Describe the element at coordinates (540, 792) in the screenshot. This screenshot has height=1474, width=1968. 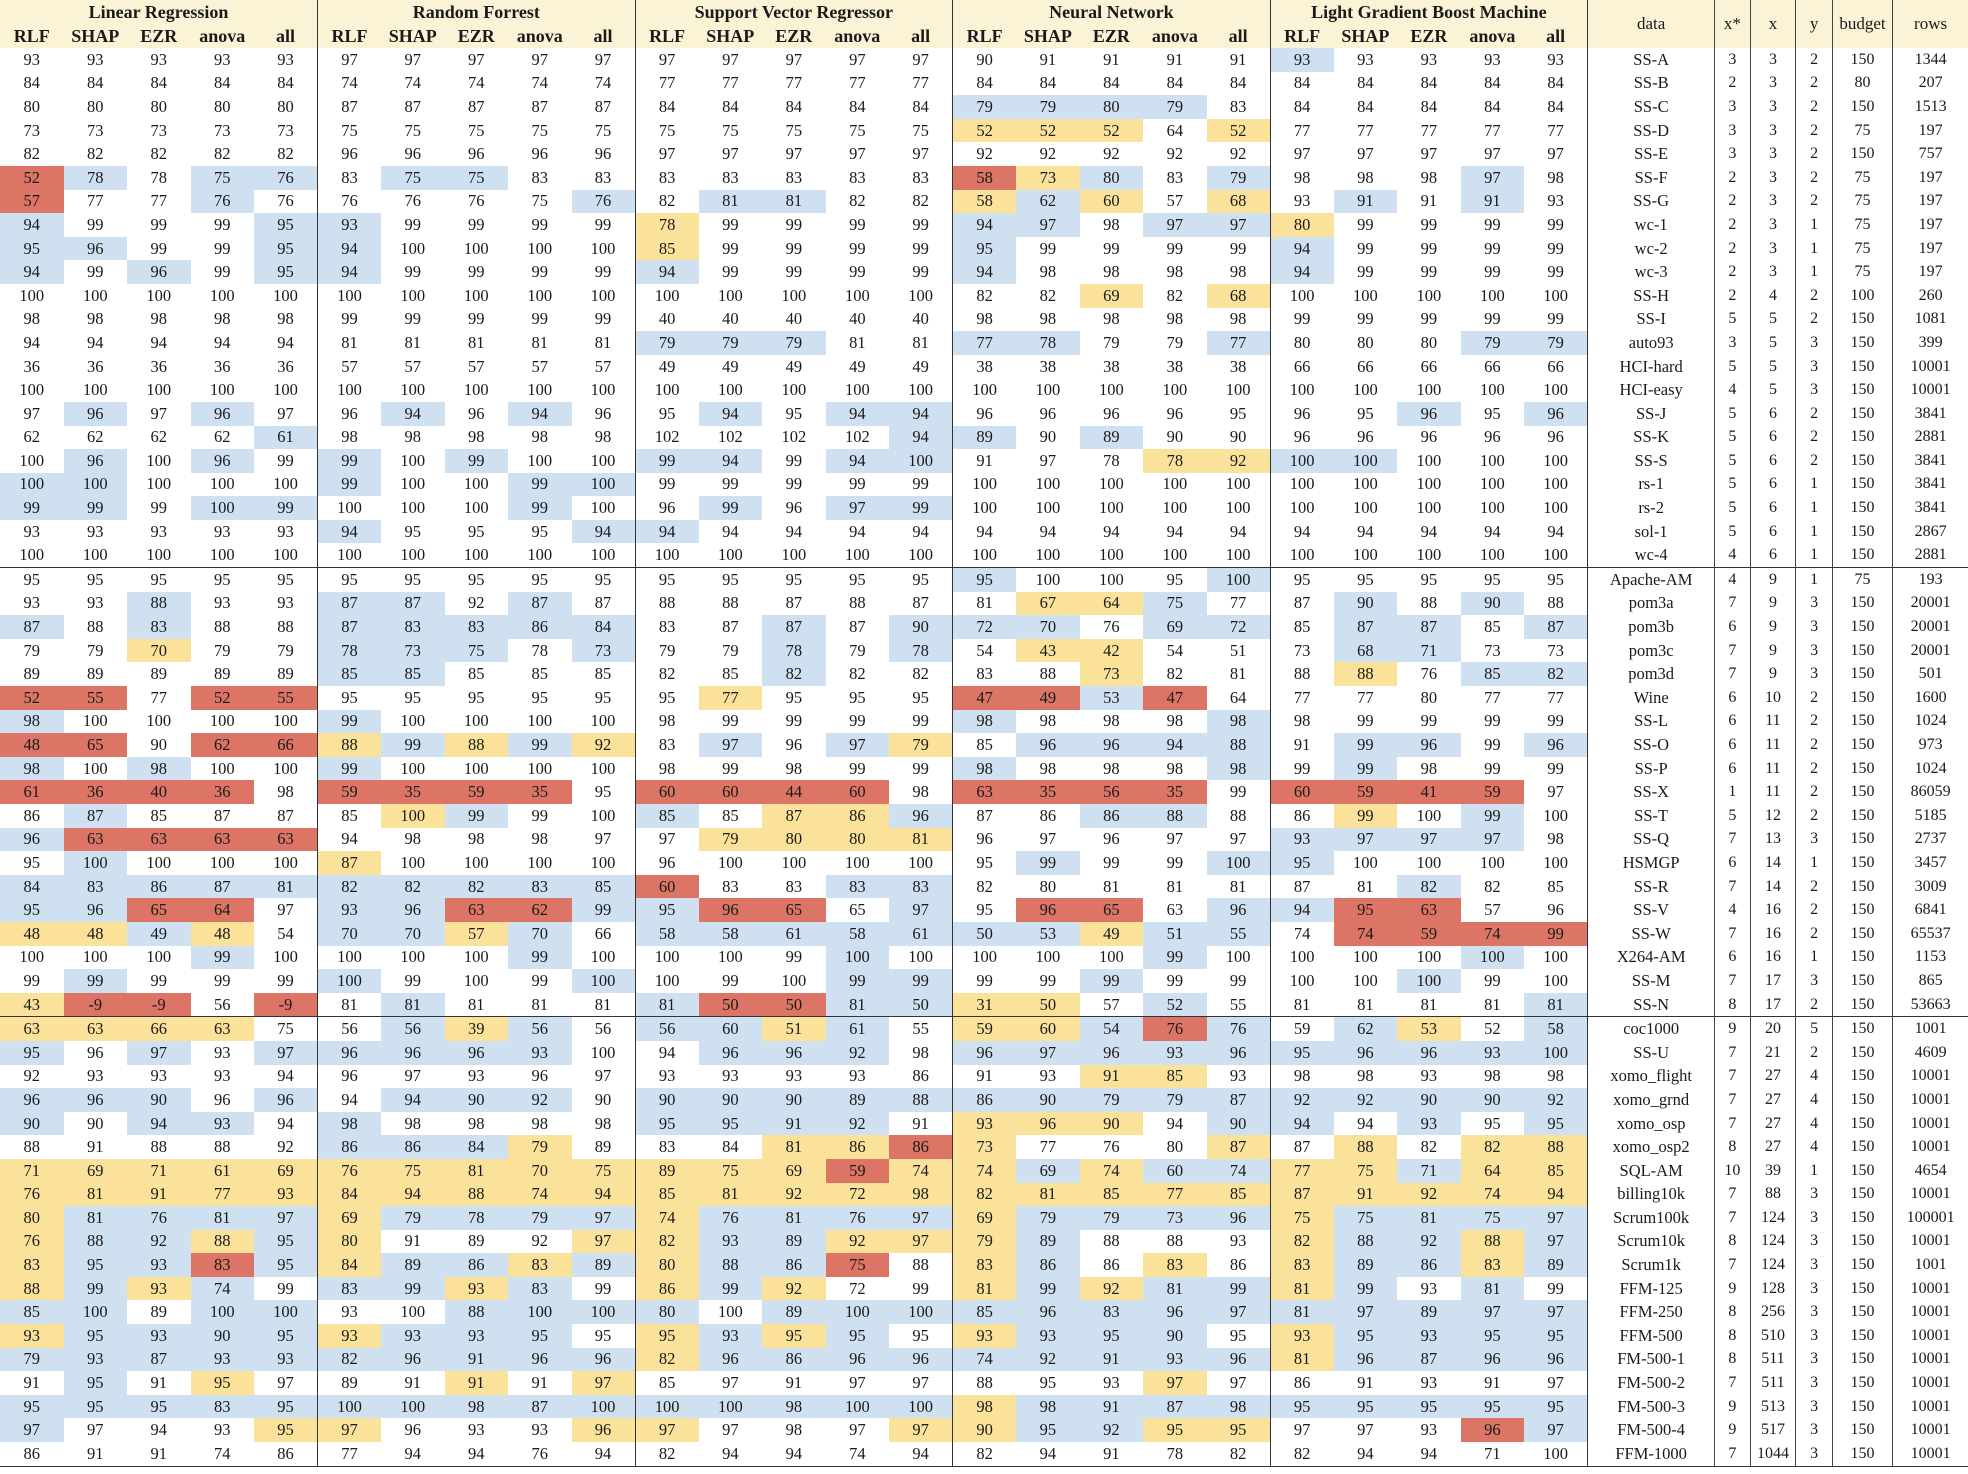
I see `score-cell: 35` at that location.